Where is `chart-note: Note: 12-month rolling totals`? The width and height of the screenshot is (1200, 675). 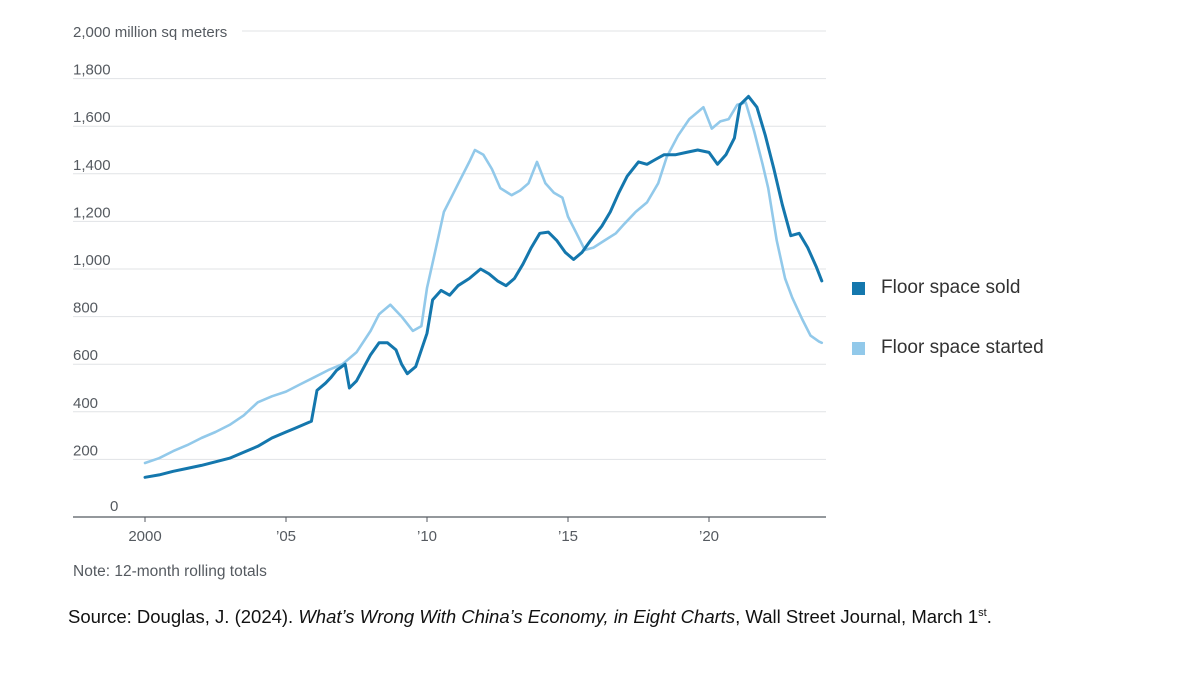 chart-note: Note: 12-month rolling totals is located at coordinates (170, 571).